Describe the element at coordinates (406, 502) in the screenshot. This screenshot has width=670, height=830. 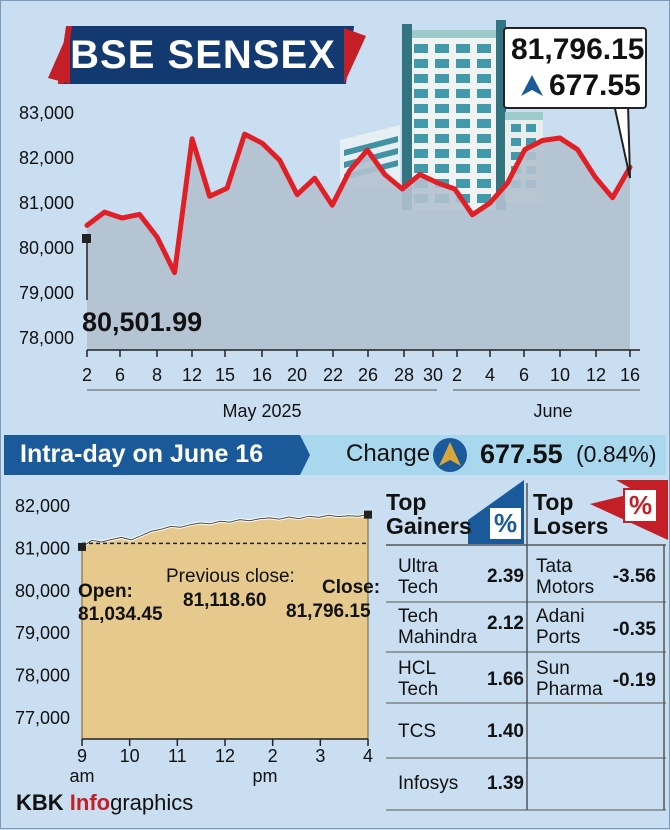
I see `gainers-heading-1: Top` at that location.